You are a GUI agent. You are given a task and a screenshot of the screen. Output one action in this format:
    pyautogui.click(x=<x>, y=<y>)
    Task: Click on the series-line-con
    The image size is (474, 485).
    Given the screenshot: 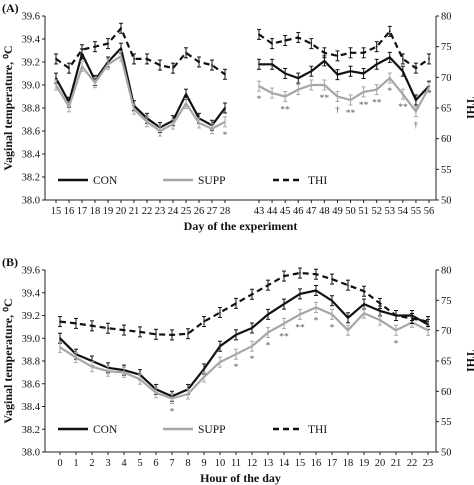 What is the action you would take?
    pyautogui.click(x=140, y=88)
    